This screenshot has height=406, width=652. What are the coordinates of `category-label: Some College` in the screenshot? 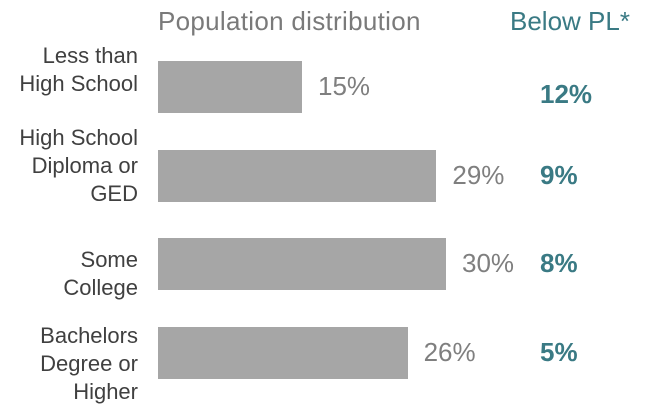 It's located at (100, 273).